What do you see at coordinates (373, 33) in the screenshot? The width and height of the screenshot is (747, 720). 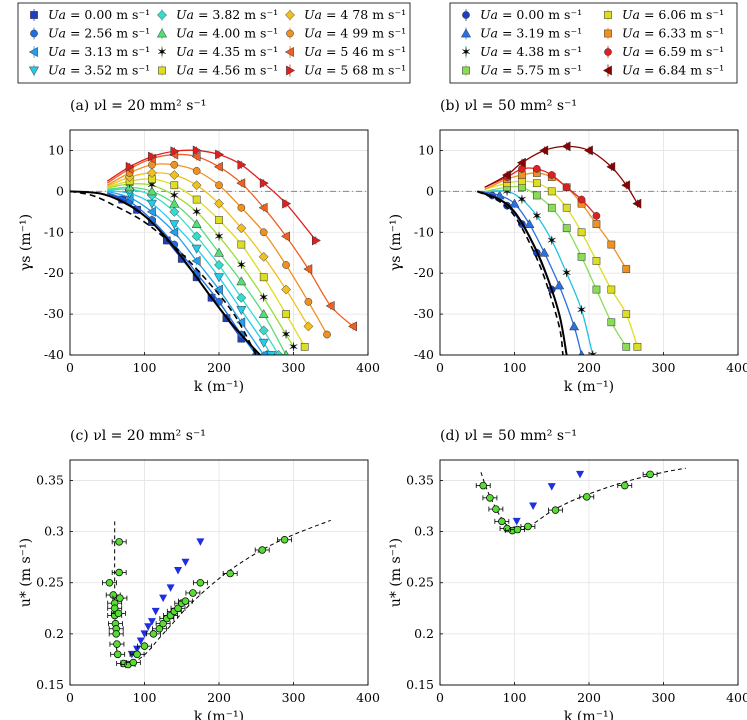 I see `legend-label-value: 4 99 m s⁻¹` at bounding box center [373, 33].